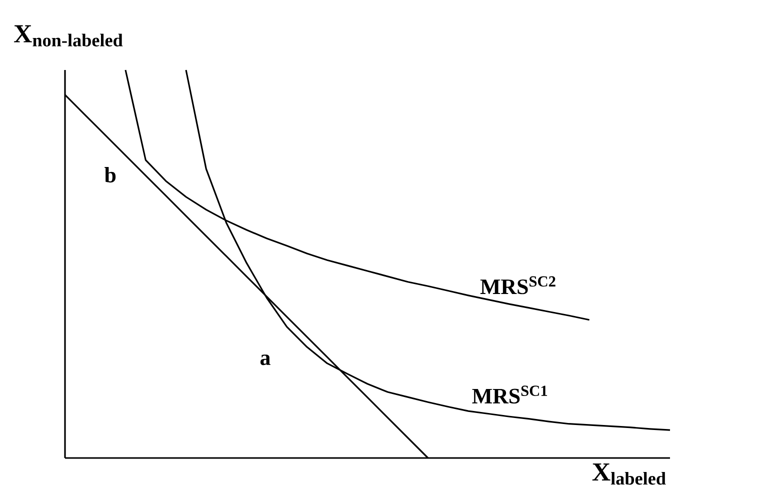 This screenshot has height=489, width=758. I want to click on annotation: a, so click(265, 360).